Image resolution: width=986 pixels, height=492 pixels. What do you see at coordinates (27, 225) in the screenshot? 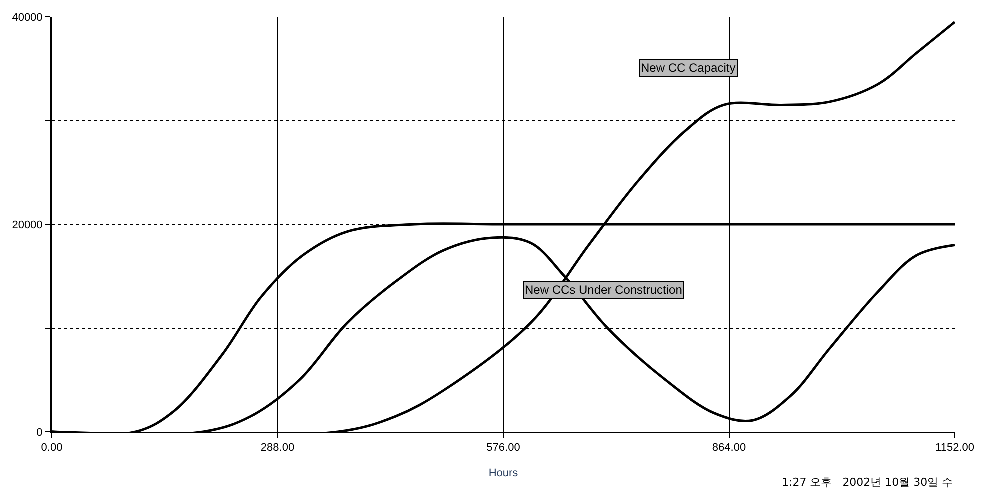
I see `y-tick-label: 20000` at bounding box center [27, 225].